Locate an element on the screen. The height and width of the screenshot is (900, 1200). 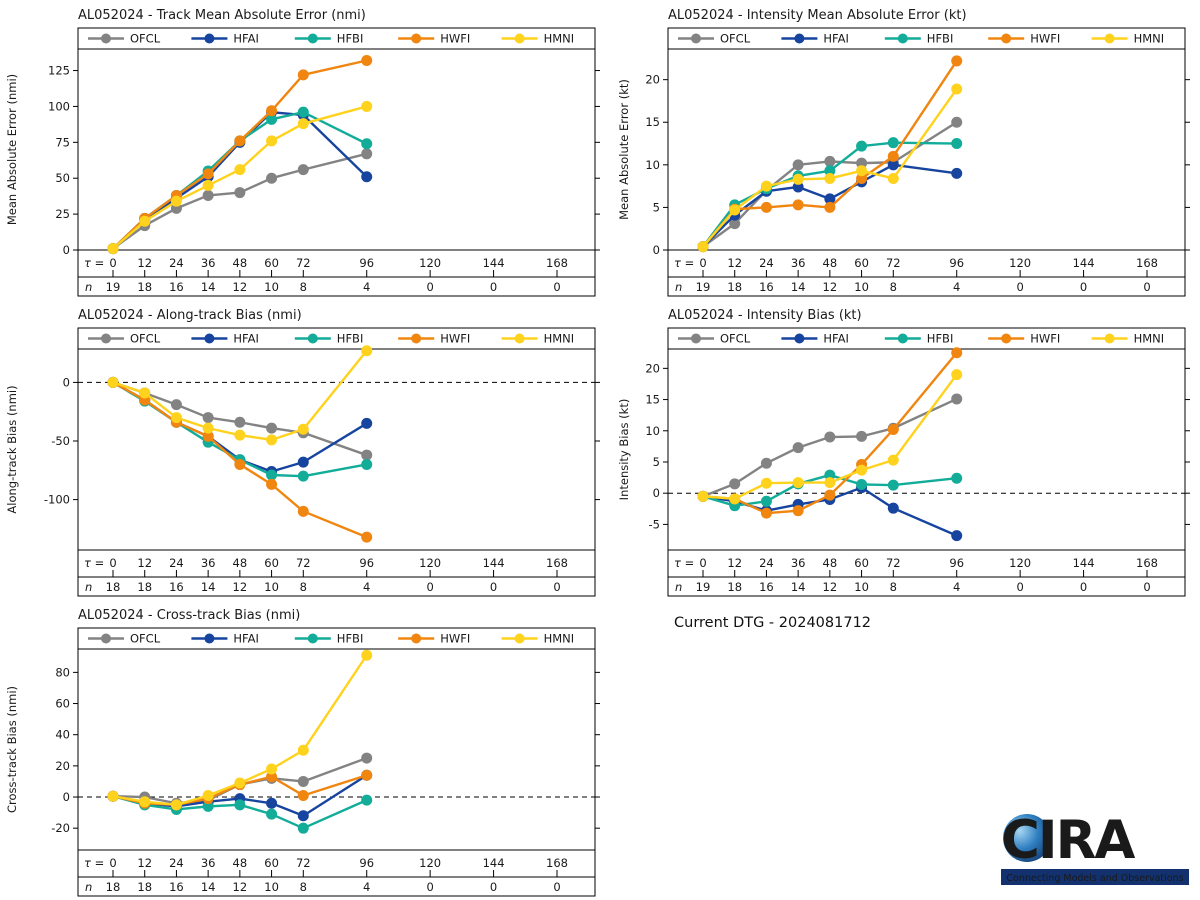
svg-text: HFAI is located at coordinates (245, 339).